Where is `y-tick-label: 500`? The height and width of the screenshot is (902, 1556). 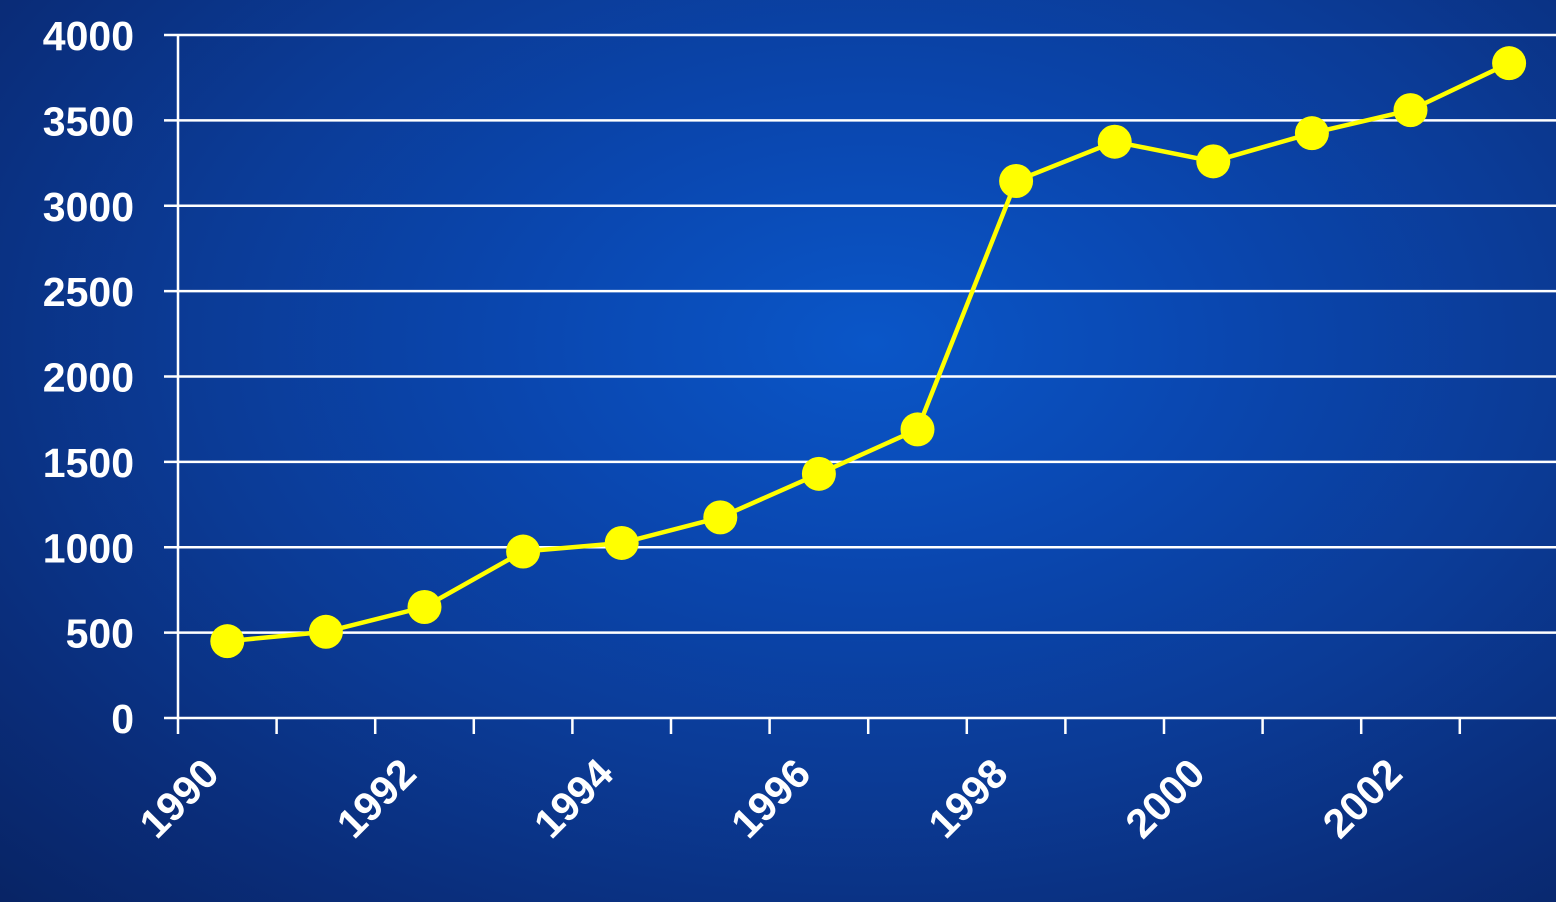
y-tick-label: 500 is located at coordinates (100, 634).